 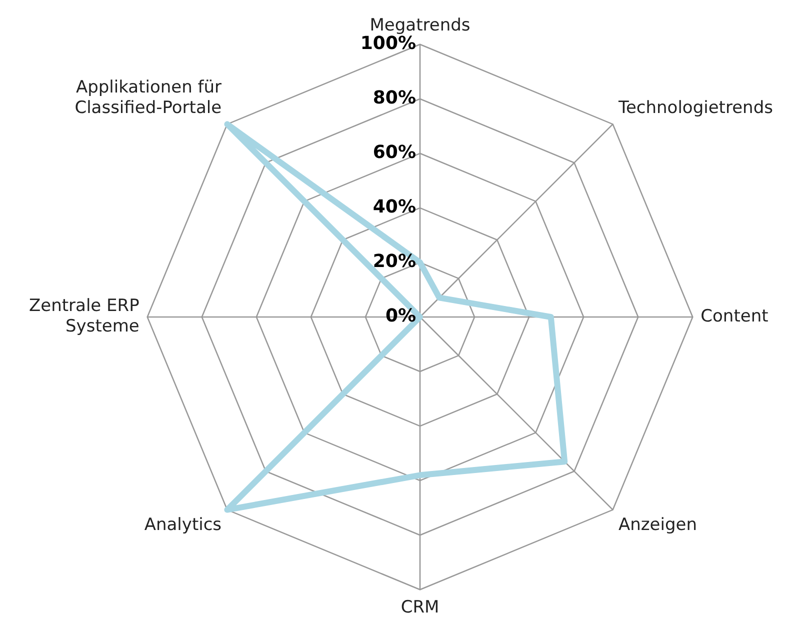 What do you see at coordinates (734, 316) in the screenshot?
I see `spoke-label: Content` at bounding box center [734, 316].